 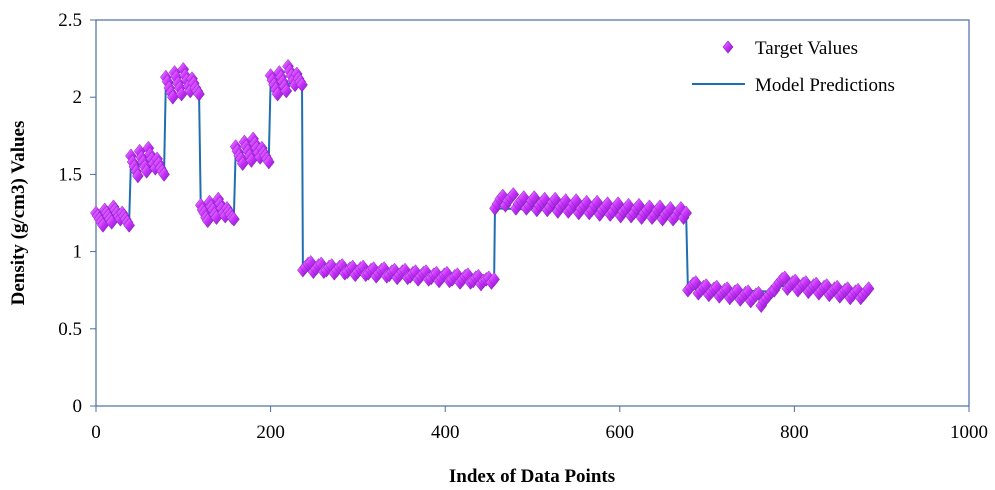 I want to click on y-axis-ticks: 0 0.5 1 1.5 2 2.5, so click(x=77, y=213).